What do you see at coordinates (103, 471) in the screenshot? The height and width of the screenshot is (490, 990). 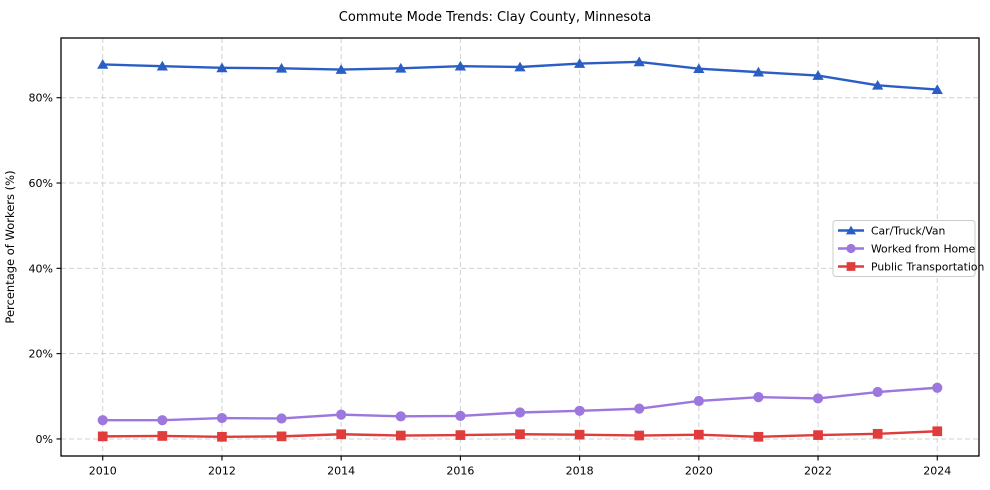 I see `x-tick-label: 2010` at bounding box center [103, 471].